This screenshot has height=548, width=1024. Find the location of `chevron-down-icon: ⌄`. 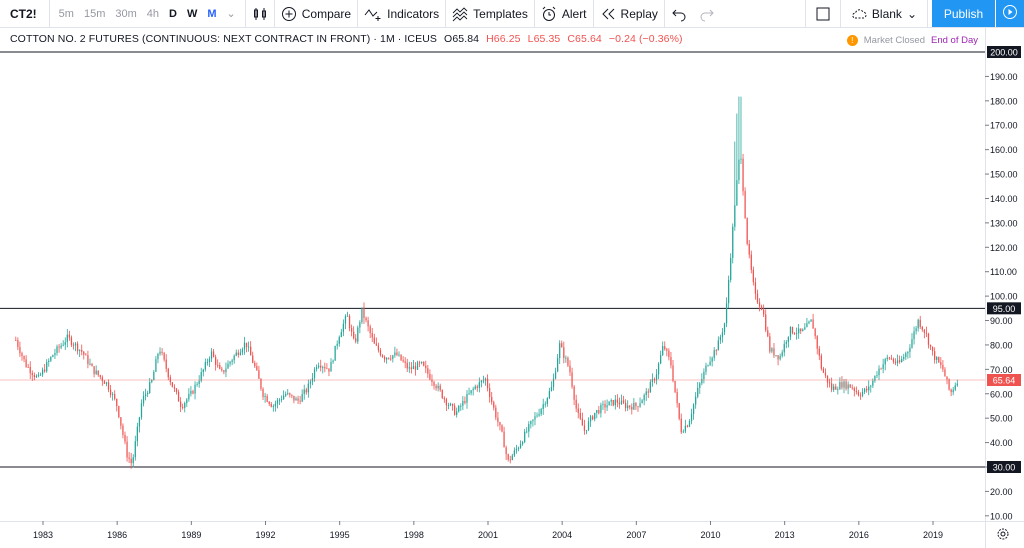

chevron-down-icon: ⌄ is located at coordinates (231, 14).